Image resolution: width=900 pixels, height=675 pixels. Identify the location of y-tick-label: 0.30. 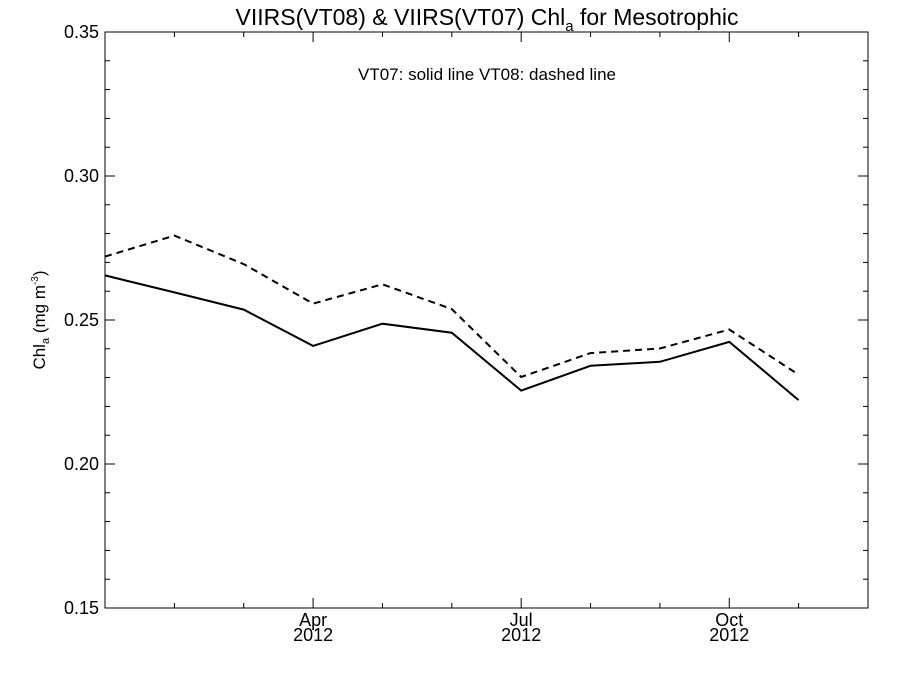
(81, 176).